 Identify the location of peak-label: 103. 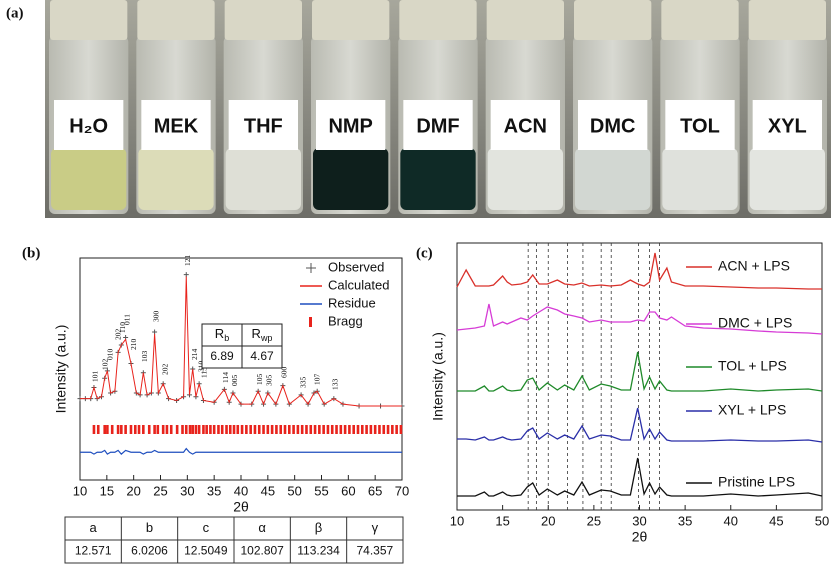
(144, 357).